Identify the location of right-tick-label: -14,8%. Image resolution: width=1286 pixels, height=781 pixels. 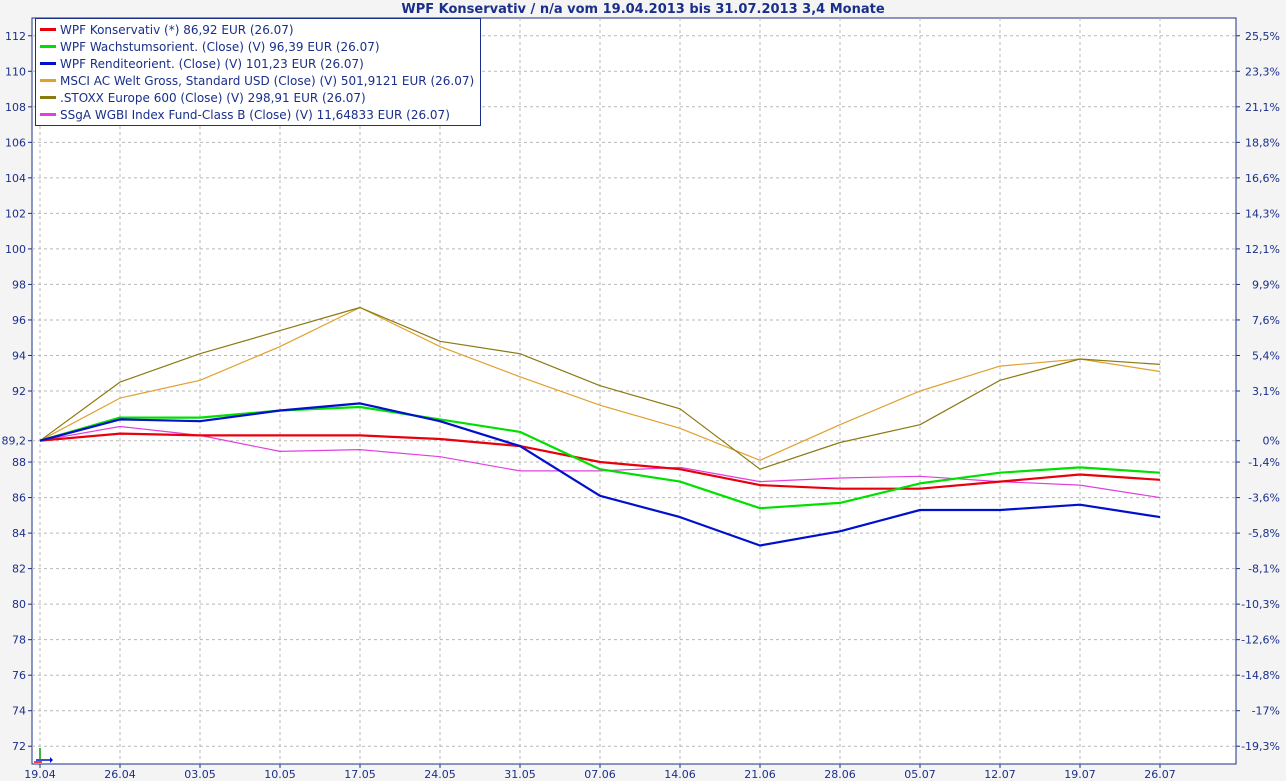
(1260, 675).